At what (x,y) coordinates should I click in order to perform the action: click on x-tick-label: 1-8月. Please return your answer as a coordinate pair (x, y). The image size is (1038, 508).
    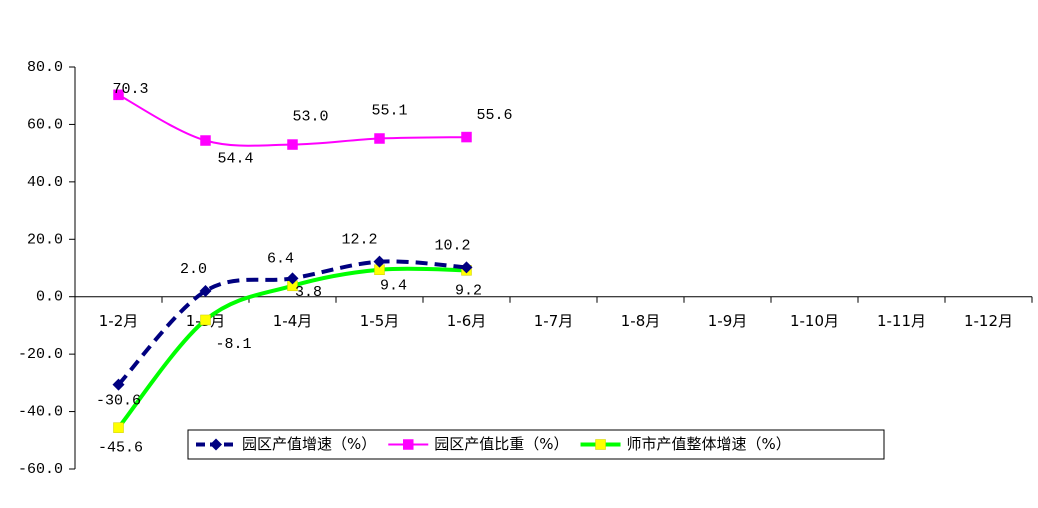
    Looking at the image, I should click on (641, 321).